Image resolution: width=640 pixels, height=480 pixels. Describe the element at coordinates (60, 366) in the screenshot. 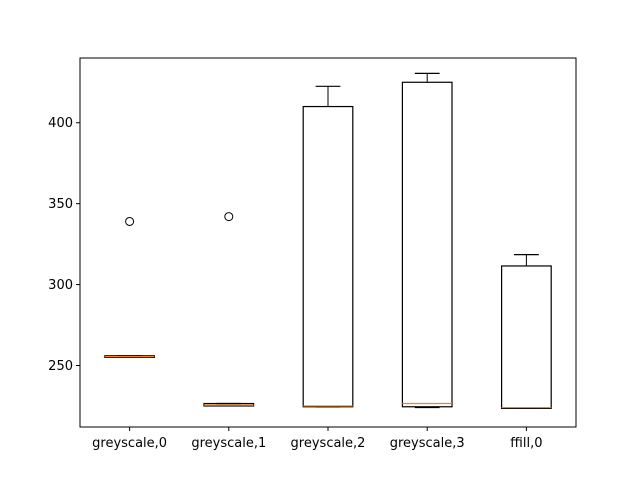

I see `y-tick-label: 250` at that location.